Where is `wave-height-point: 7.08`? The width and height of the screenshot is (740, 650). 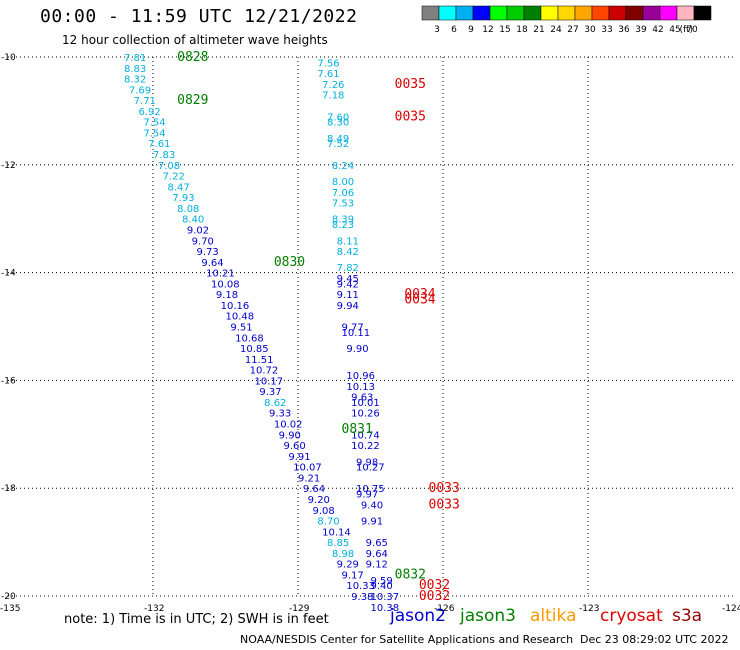
wave-height-point: 7.08 is located at coordinates (169, 166).